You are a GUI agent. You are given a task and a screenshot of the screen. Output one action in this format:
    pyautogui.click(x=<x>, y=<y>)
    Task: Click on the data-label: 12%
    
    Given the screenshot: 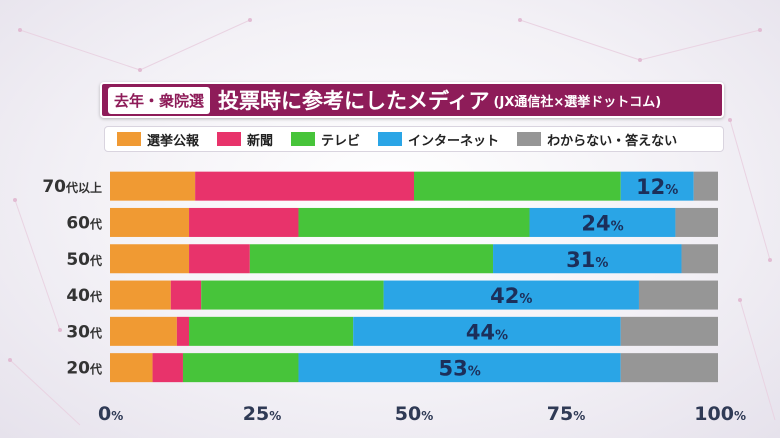 What is the action you would take?
    pyautogui.click(x=657, y=187)
    